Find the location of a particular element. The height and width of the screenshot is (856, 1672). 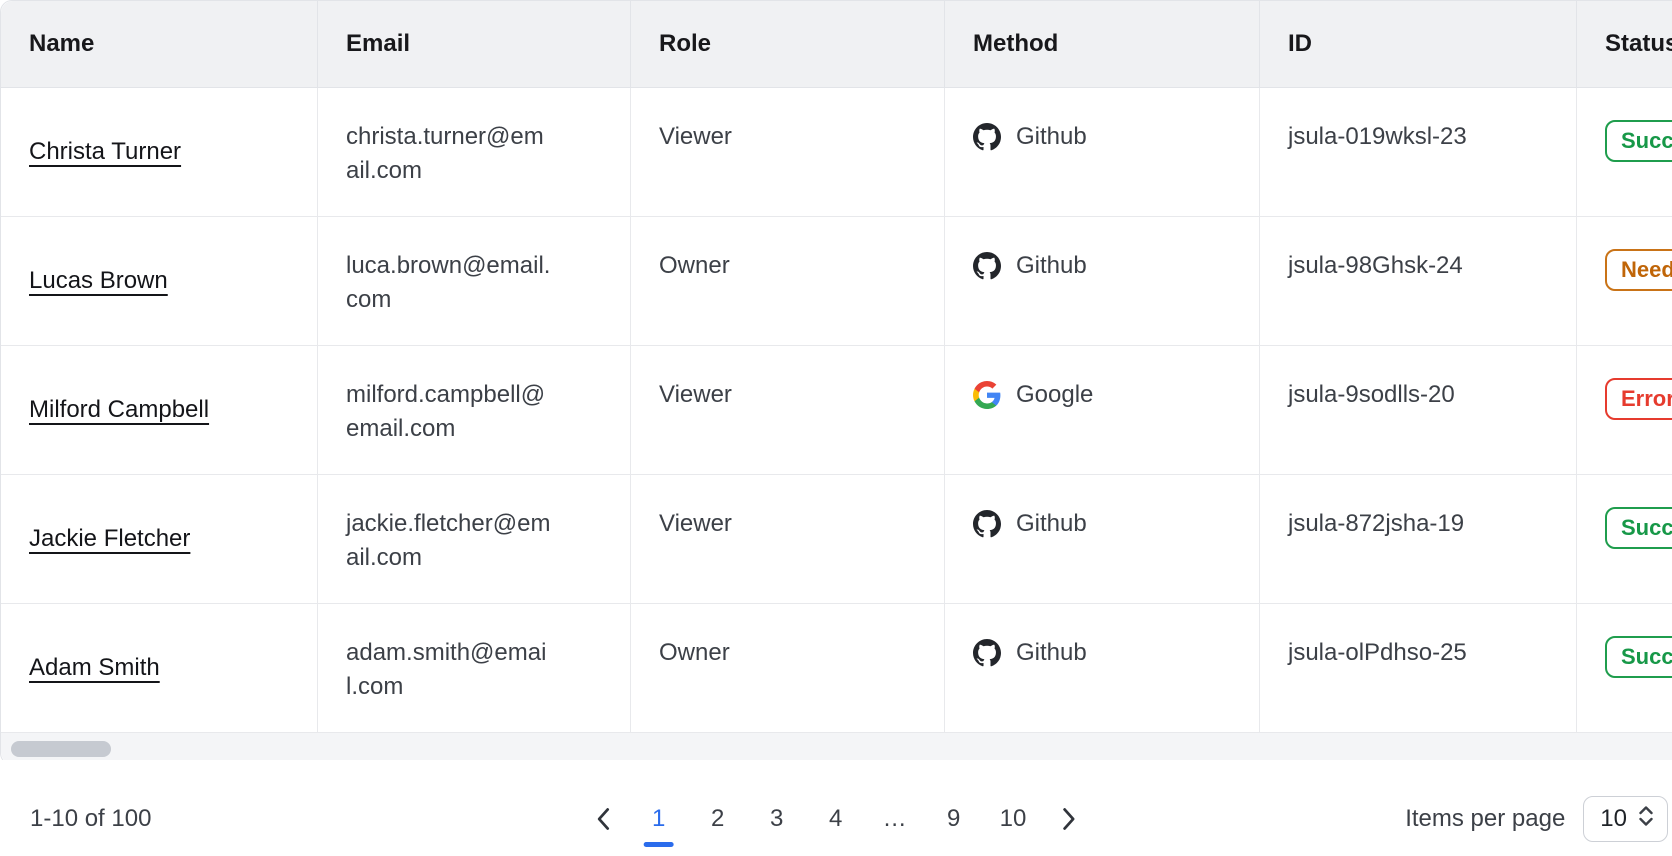

table-header-row: Name Email Role Method ID Status is located at coordinates (836, 44).